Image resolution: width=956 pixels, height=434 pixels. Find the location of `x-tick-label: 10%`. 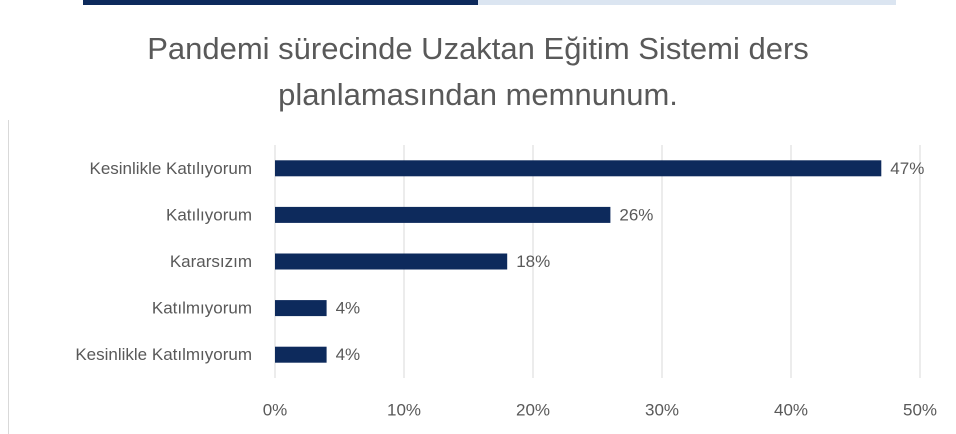

x-tick-label: 10% is located at coordinates (404, 409).